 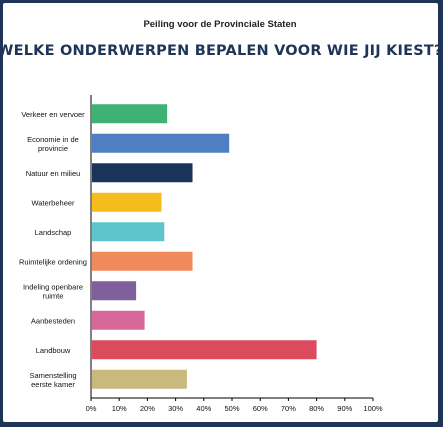 What do you see at coordinates (53, 261) in the screenshot?
I see `category-label: Ruimtelijke ordening` at bounding box center [53, 261].